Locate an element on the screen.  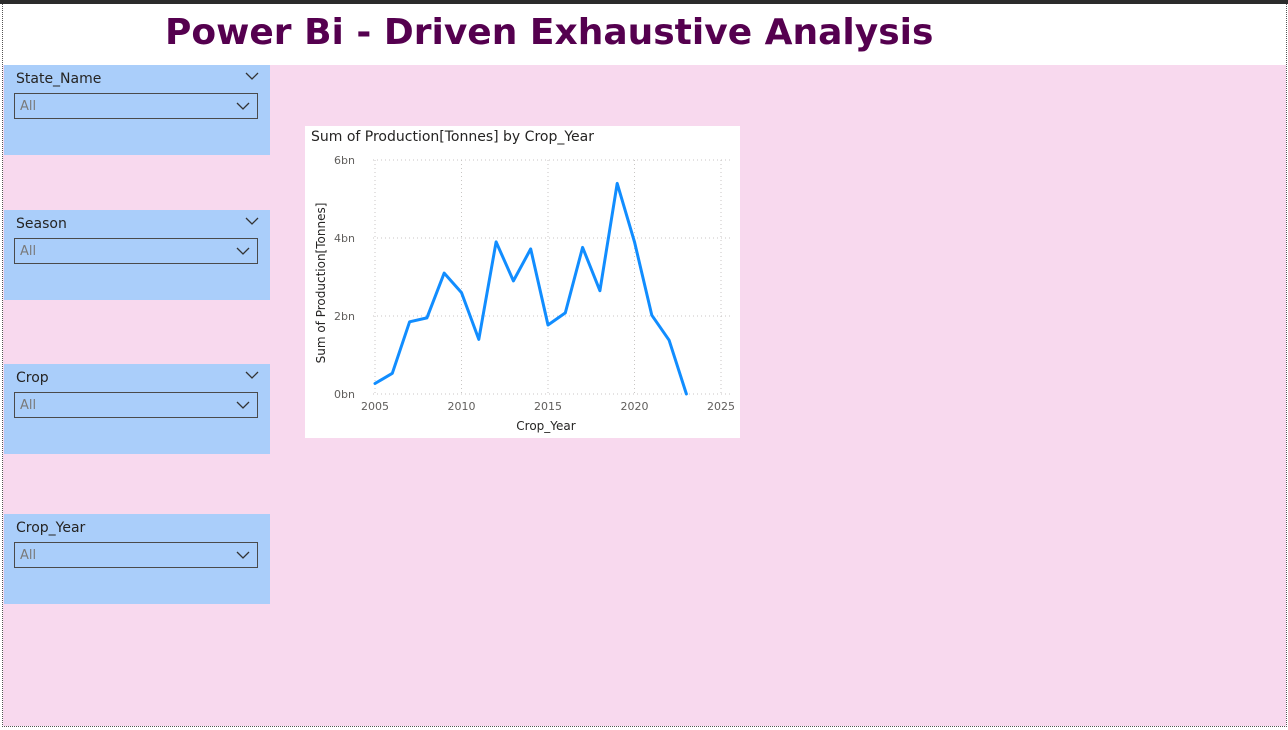
x-tick-label: 2020 is located at coordinates (635, 406).